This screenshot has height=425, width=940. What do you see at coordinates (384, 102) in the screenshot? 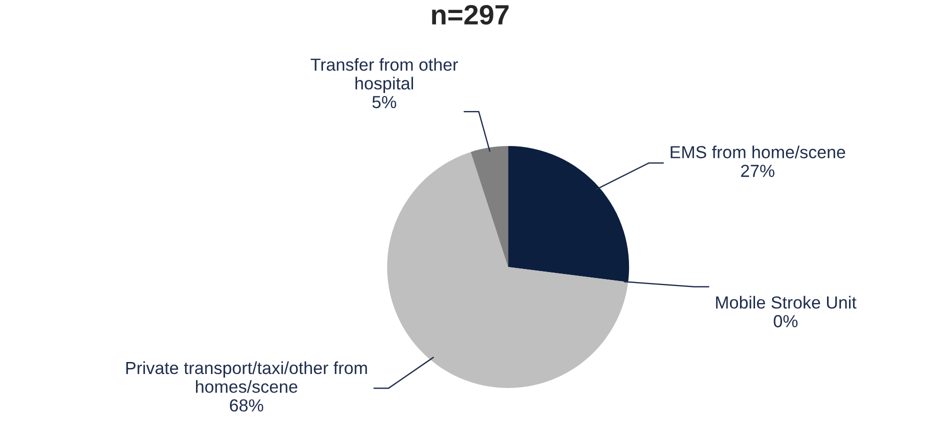
I see `data-label: 5%` at bounding box center [384, 102].